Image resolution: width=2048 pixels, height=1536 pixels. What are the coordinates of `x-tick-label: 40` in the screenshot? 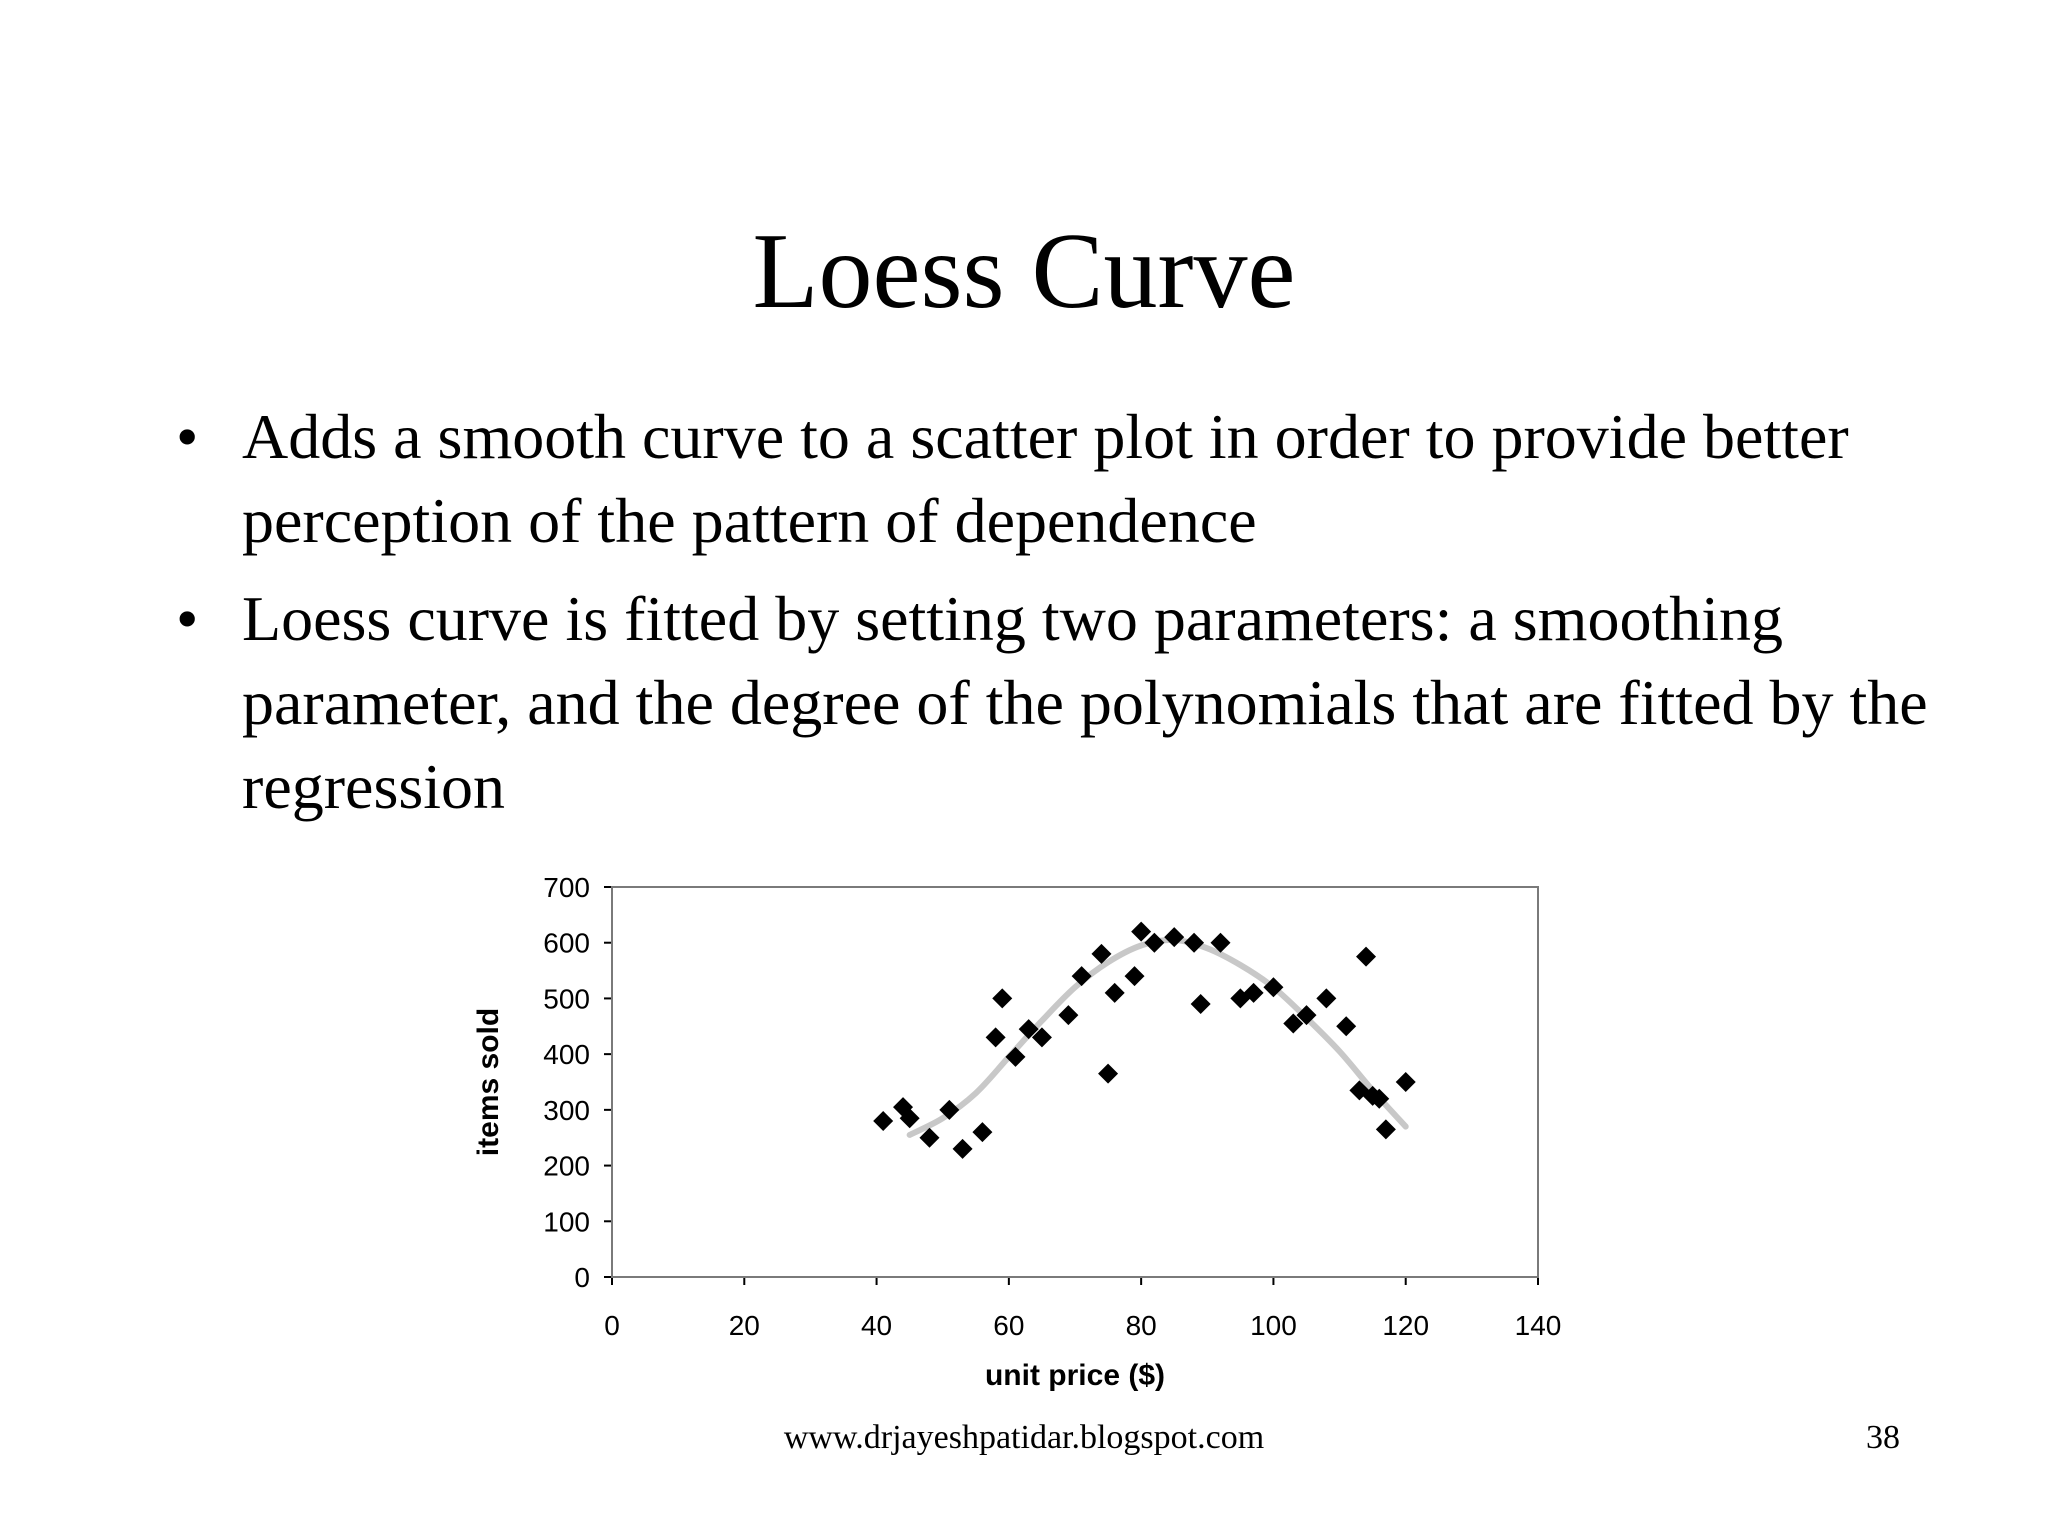 It's located at (876, 1325).